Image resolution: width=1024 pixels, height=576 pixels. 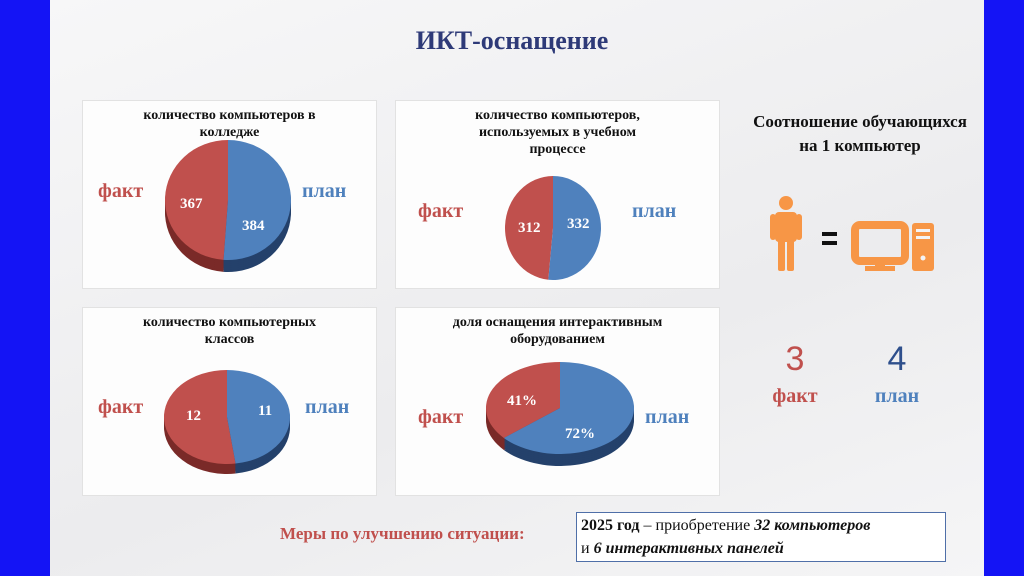 I want to click on data-label-plan: 11, so click(x=265, y=411).